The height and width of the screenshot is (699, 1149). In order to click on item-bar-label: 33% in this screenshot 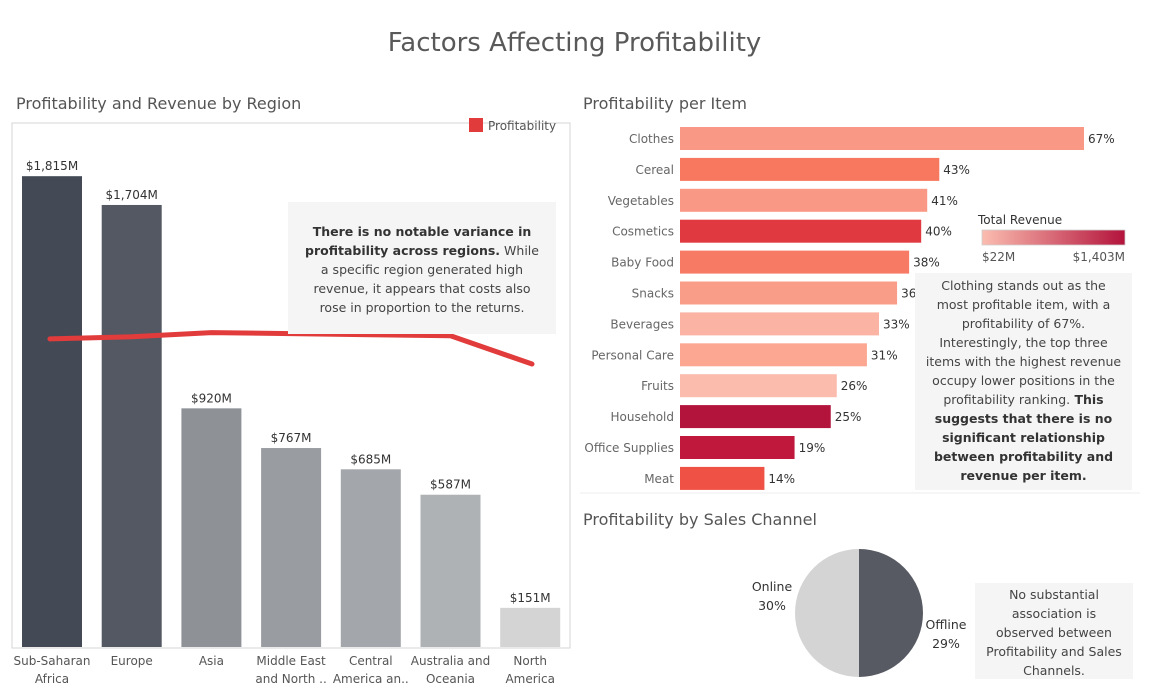, I will do `click(896, 324)`.